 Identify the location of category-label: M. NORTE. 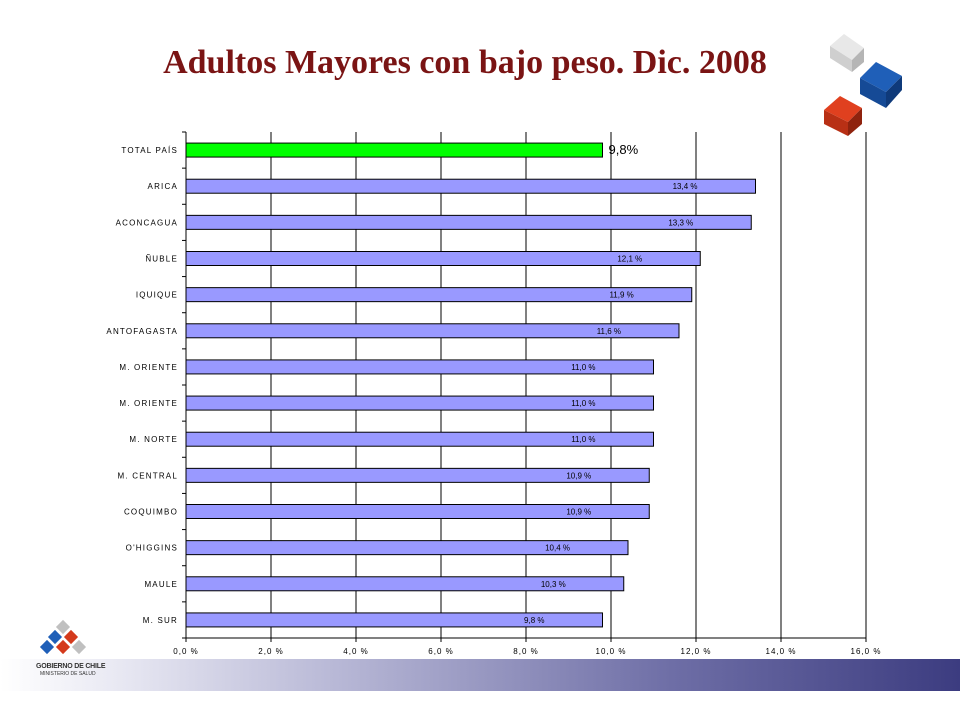
(153, 439).